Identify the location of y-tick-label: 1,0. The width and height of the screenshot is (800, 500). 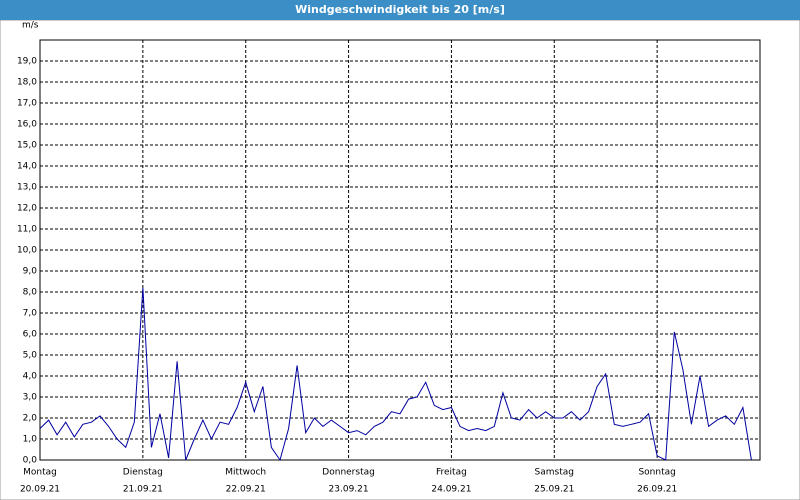
(30, 440).